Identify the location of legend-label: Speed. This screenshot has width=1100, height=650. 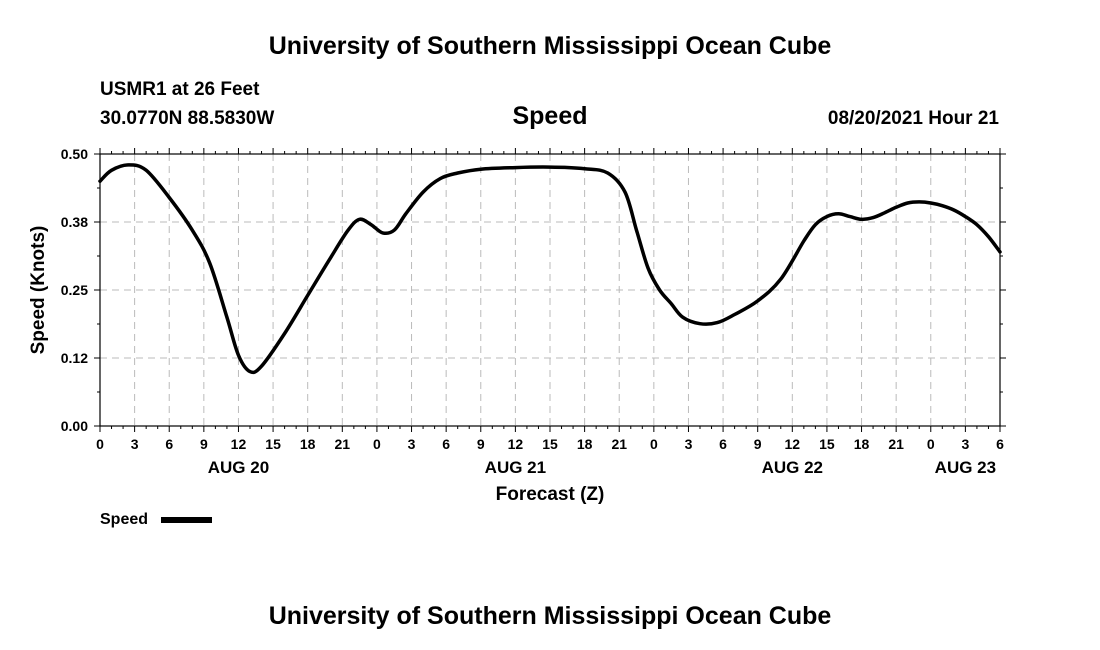
(124, 519).